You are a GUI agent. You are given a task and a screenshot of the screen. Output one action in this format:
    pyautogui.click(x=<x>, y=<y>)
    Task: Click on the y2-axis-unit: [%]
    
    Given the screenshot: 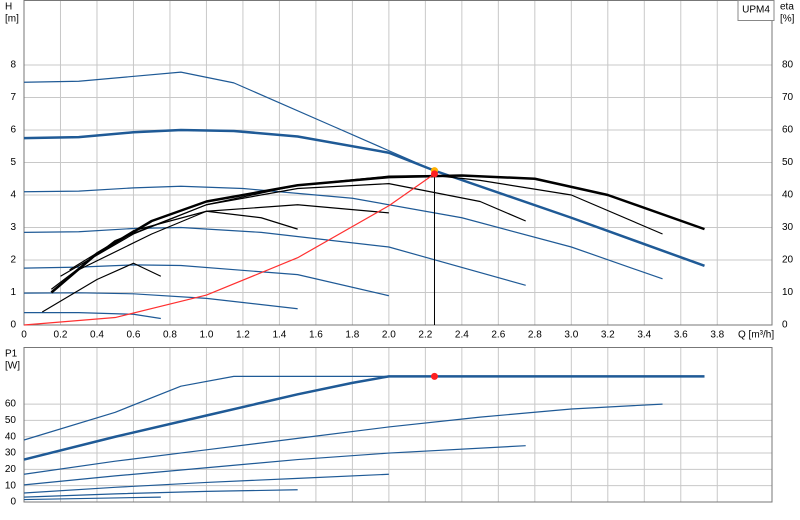 What is the action you would take?
    pyautogui.click(x=787, y=19)
    